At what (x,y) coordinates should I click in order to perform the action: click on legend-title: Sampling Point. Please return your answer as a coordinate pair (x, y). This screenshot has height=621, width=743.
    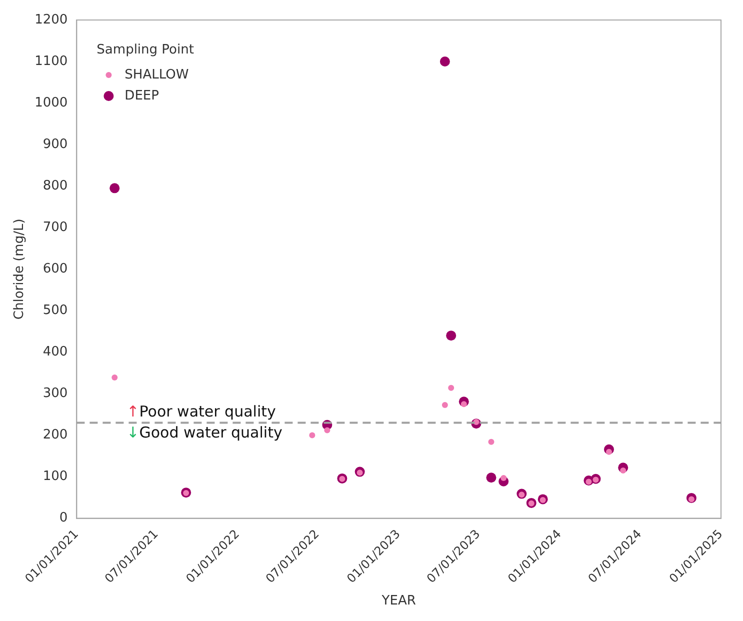
    Looking at the image, I should click on (145, 50).